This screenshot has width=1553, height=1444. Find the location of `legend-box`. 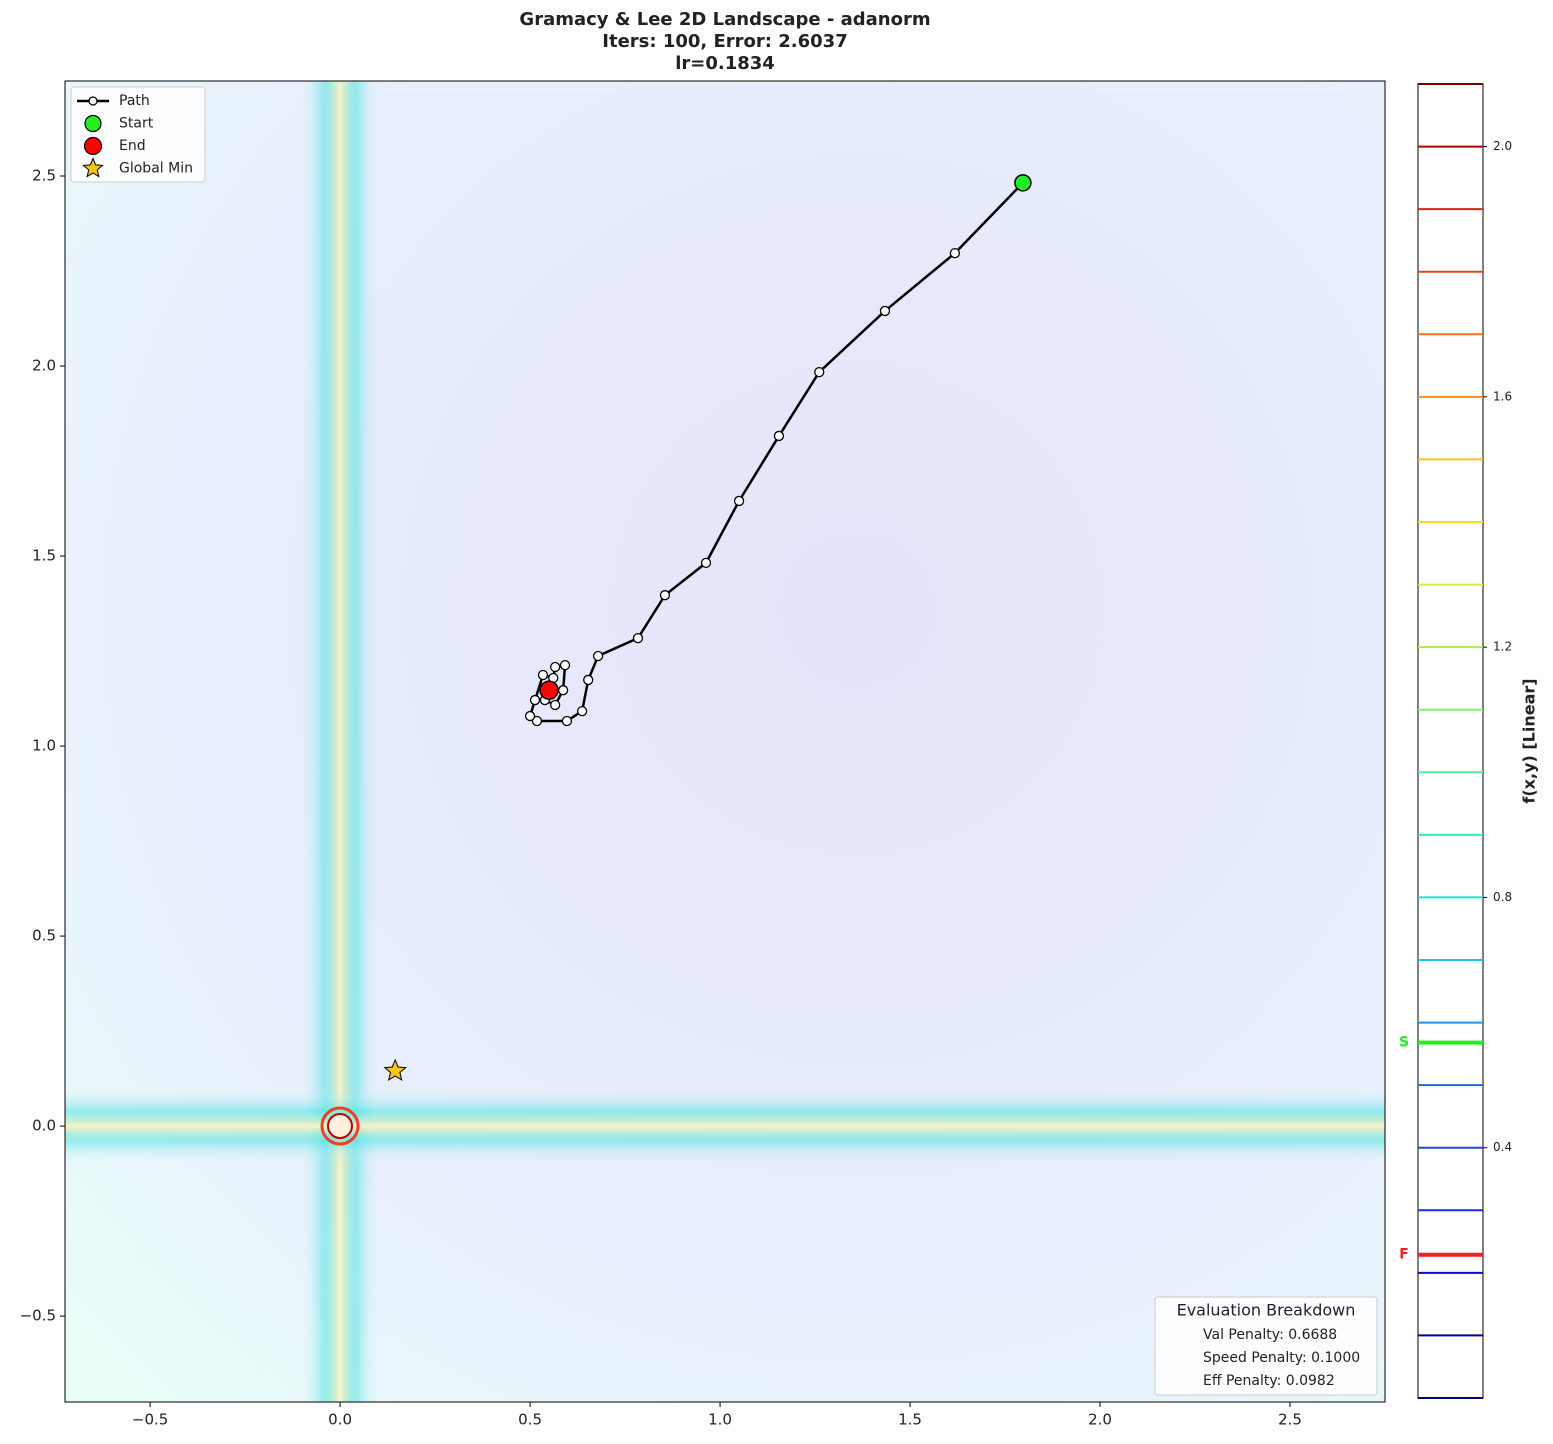

legend-box is located at coordinates (138, 134).